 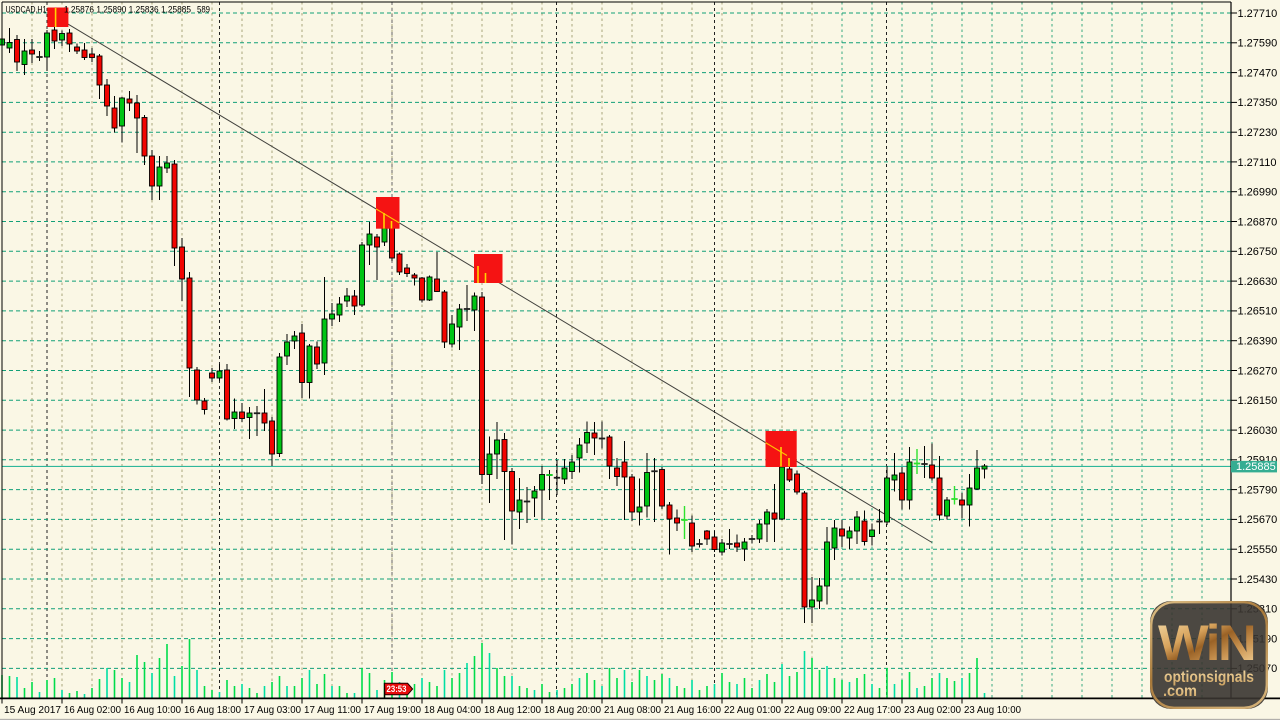 I want to click on svg-text: USDCAD,H1, so click(x=26, y=10).